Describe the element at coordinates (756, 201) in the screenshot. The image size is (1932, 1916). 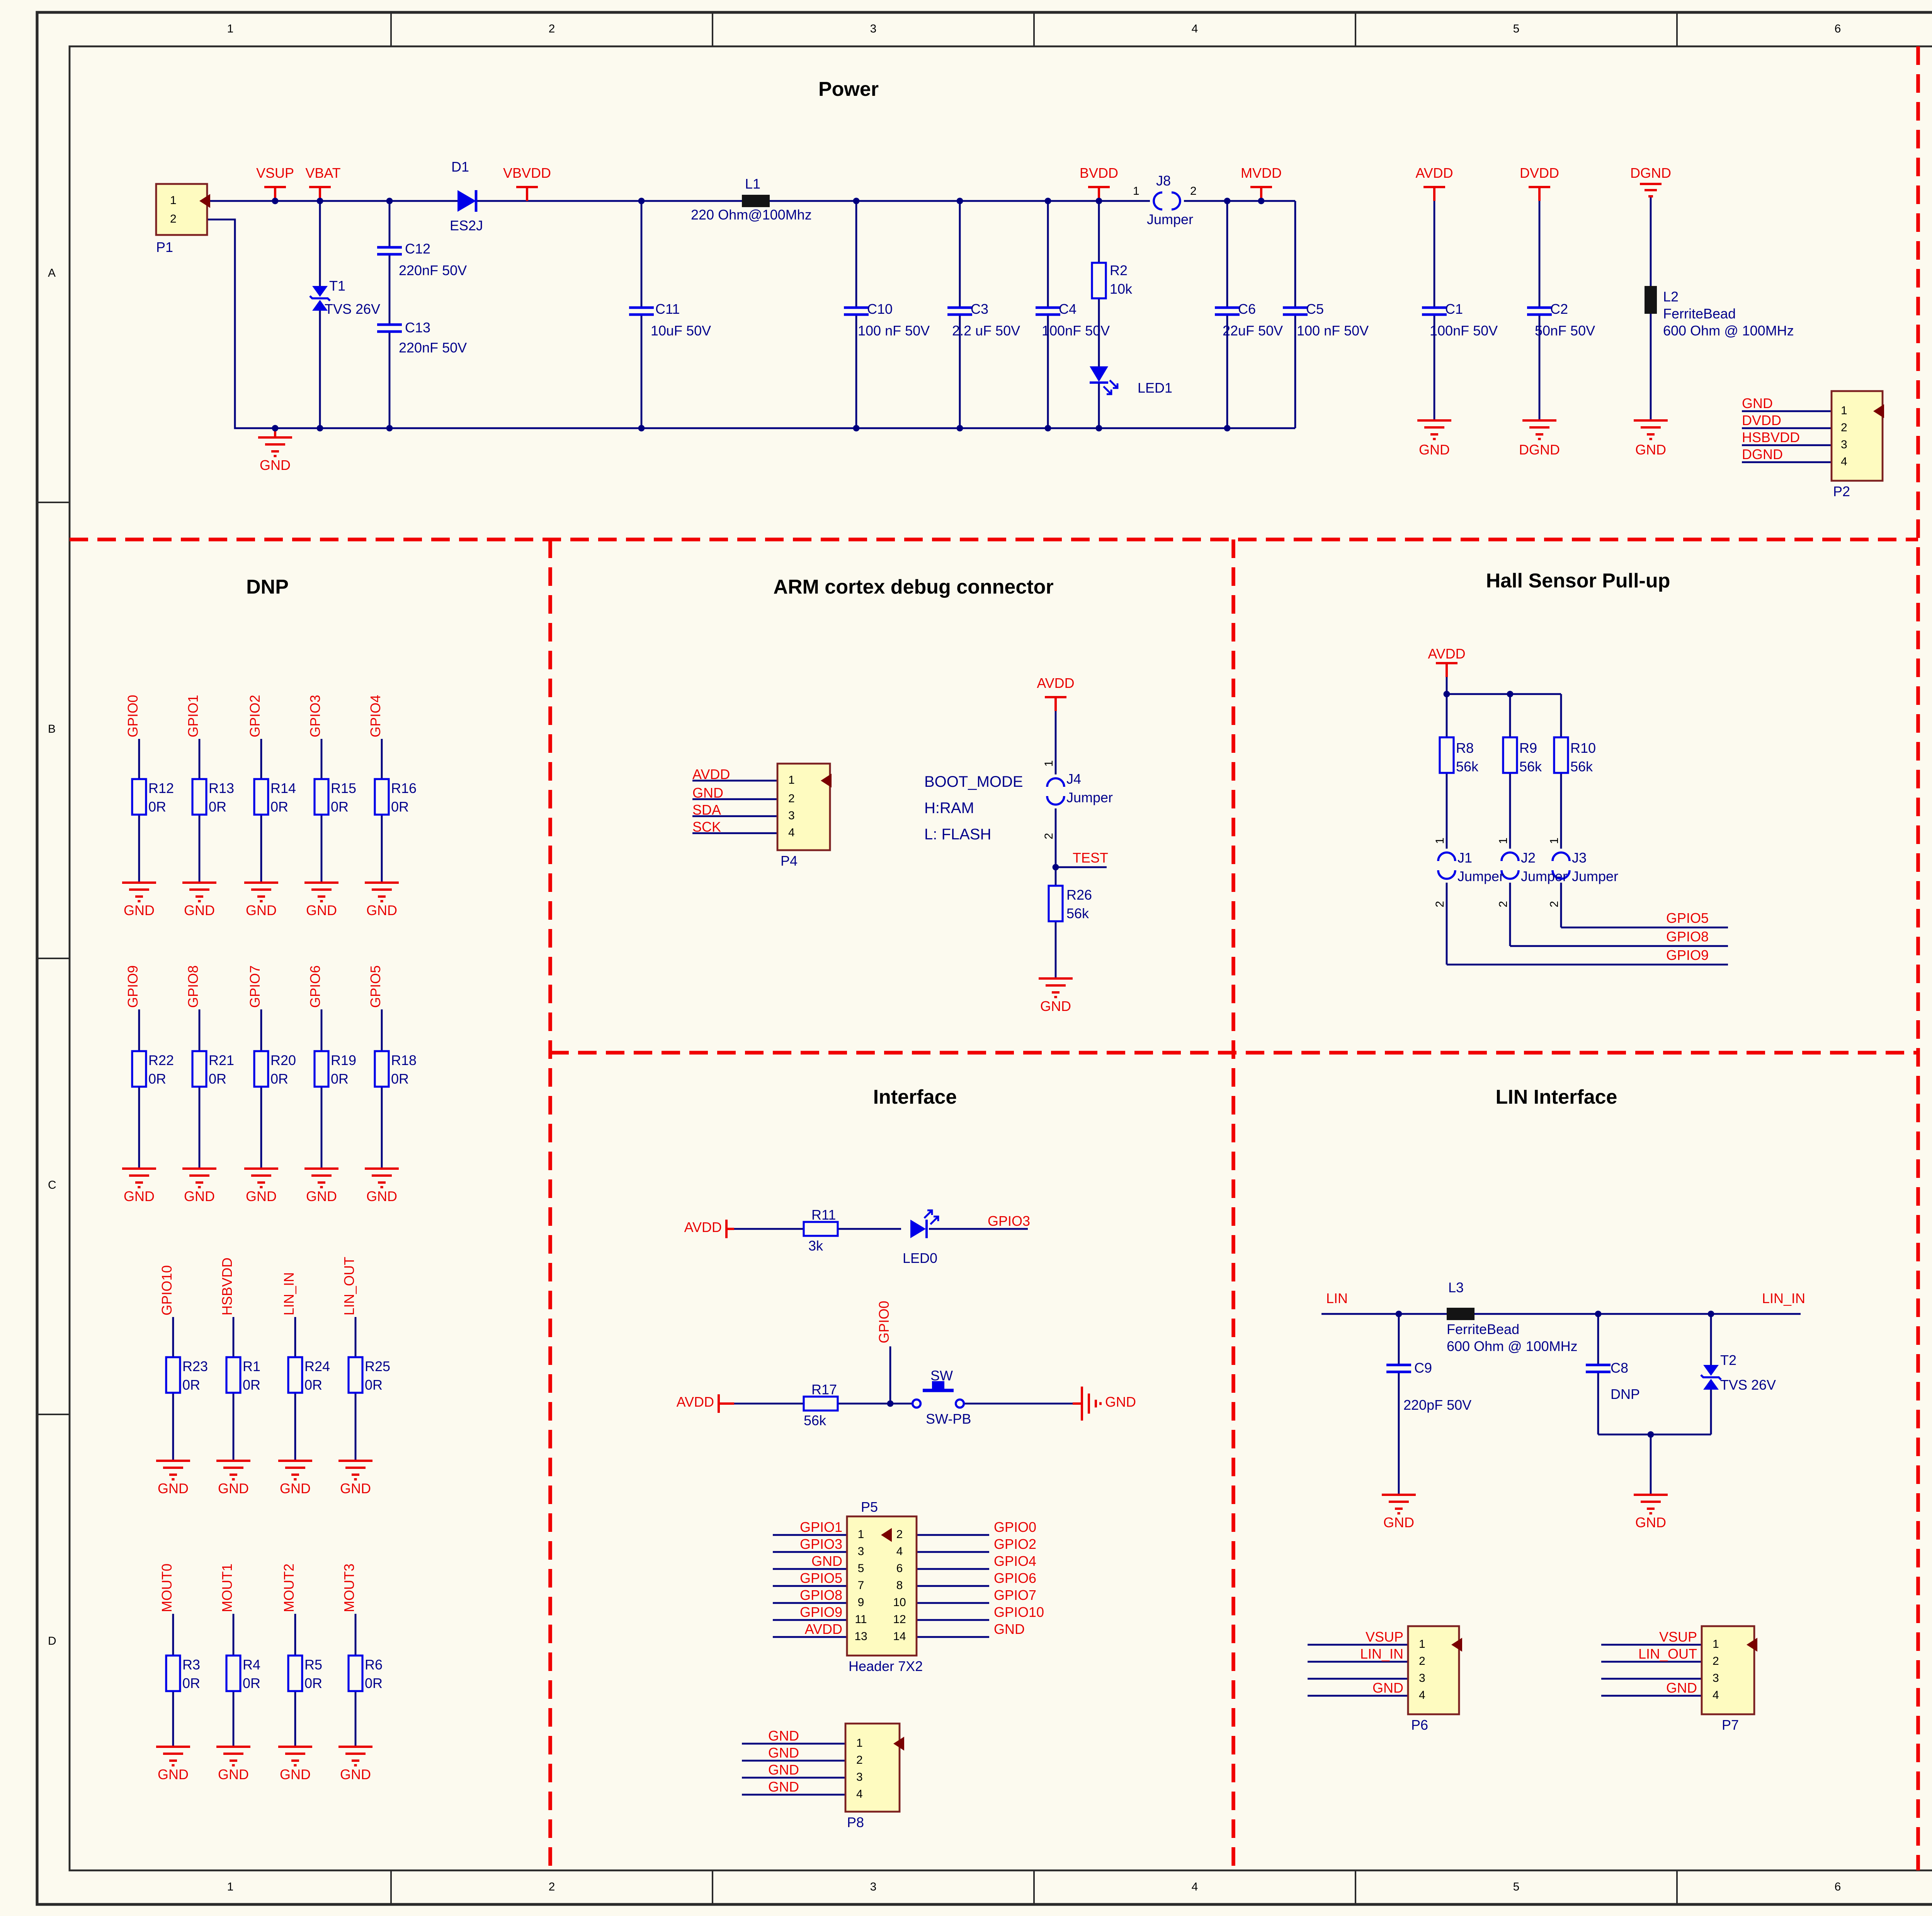
I see `ferrite-l1` at that location.